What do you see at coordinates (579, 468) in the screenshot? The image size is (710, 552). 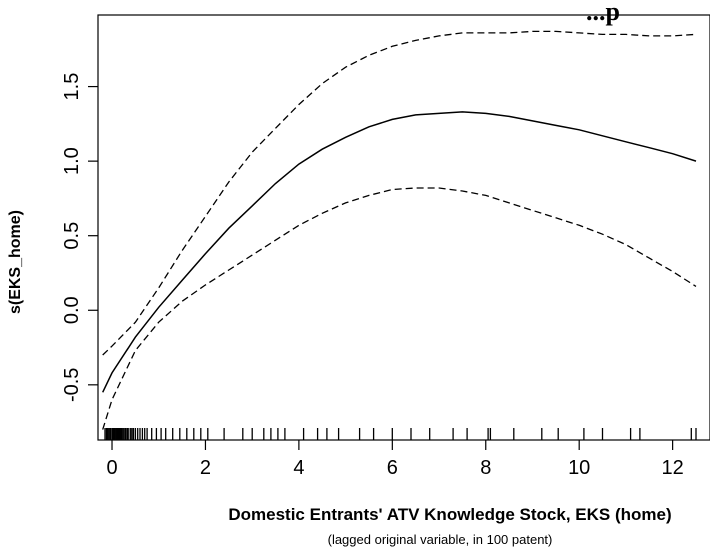 I see `x-tick-label: 10` at bounding box center [579, 468].